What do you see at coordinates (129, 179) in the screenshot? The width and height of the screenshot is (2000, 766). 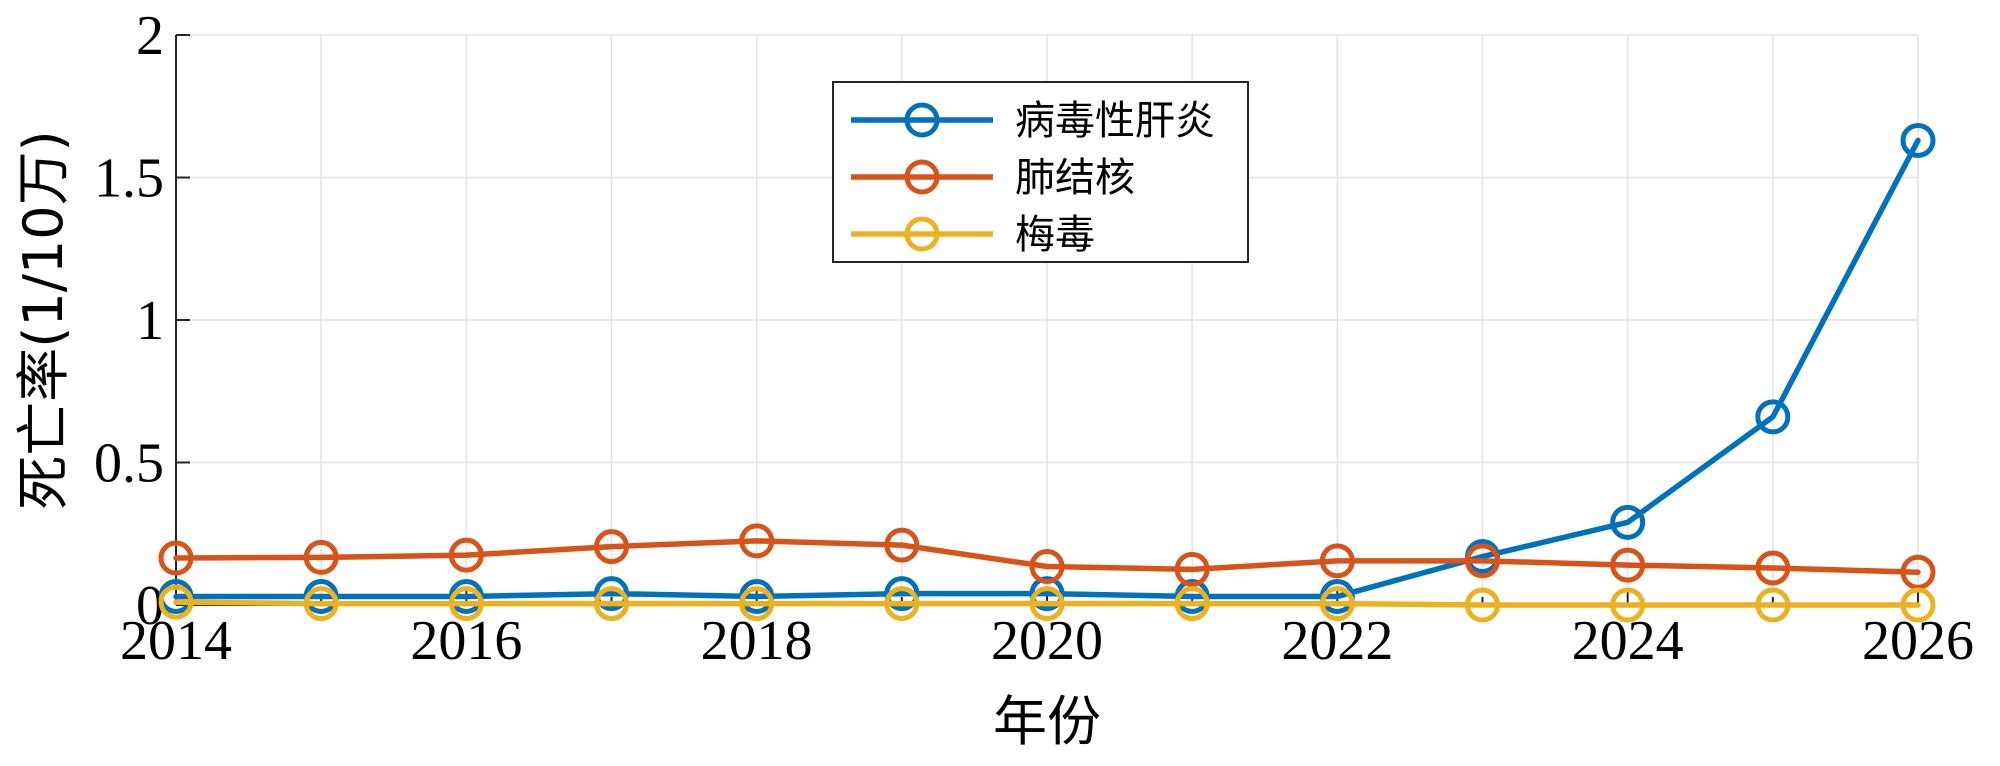 I see `y-tick-label: 1.5` at bounding box center [129, 179].